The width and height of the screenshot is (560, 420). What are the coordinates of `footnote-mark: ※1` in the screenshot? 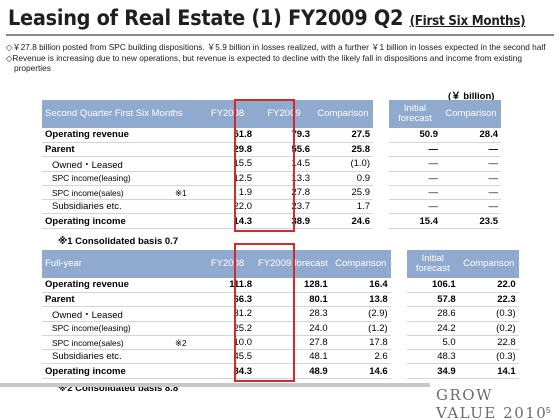 It's located at (186, 193).